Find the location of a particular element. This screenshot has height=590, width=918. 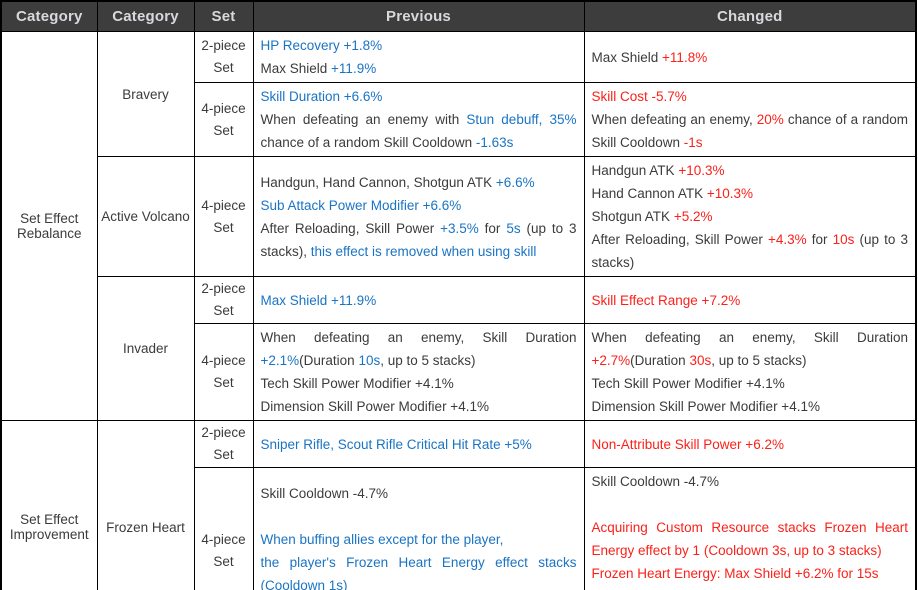

effect-segment: +3.5% is located at coordinates (459, 228).